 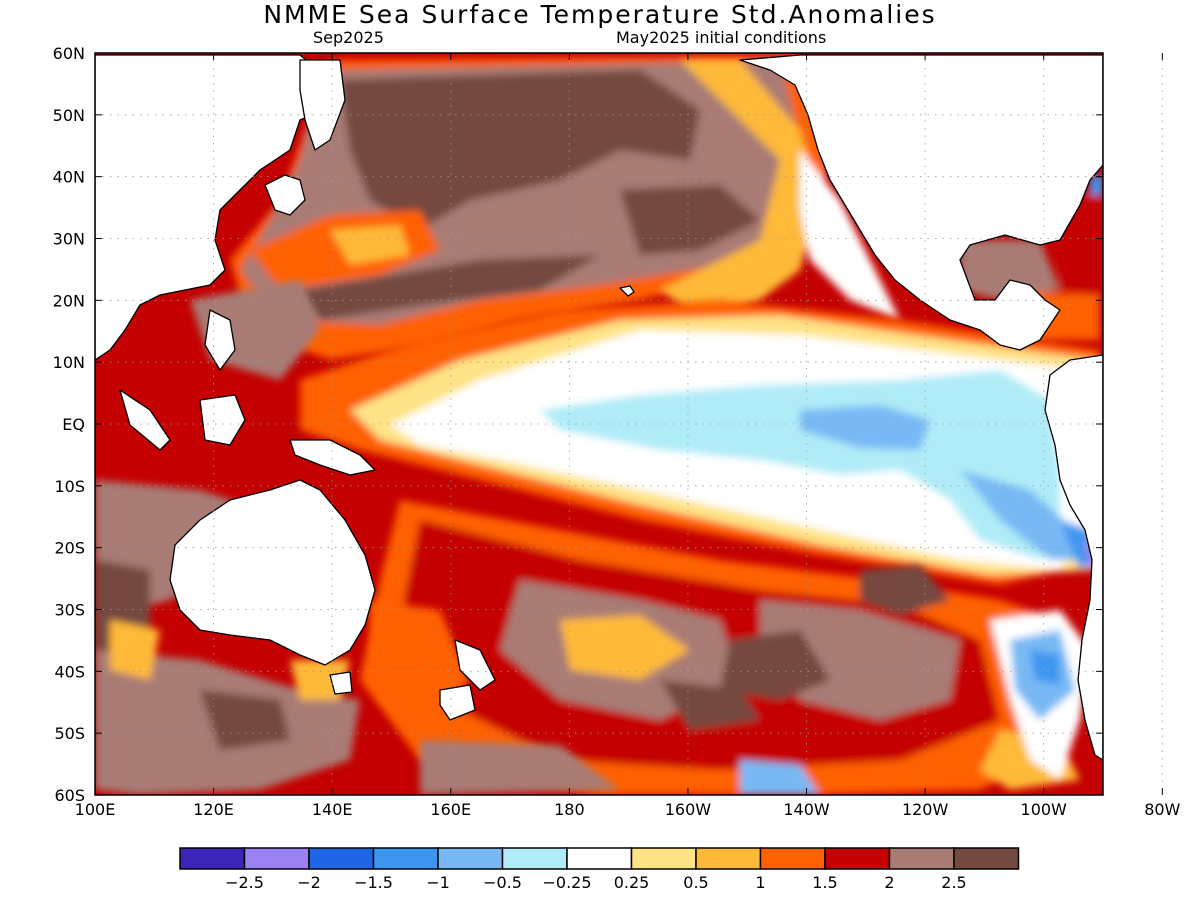 What do you see at coordinates (566, 882) in the screenshot?
I see `color-scale-label: −0.25` at bounding box center [566, 882].